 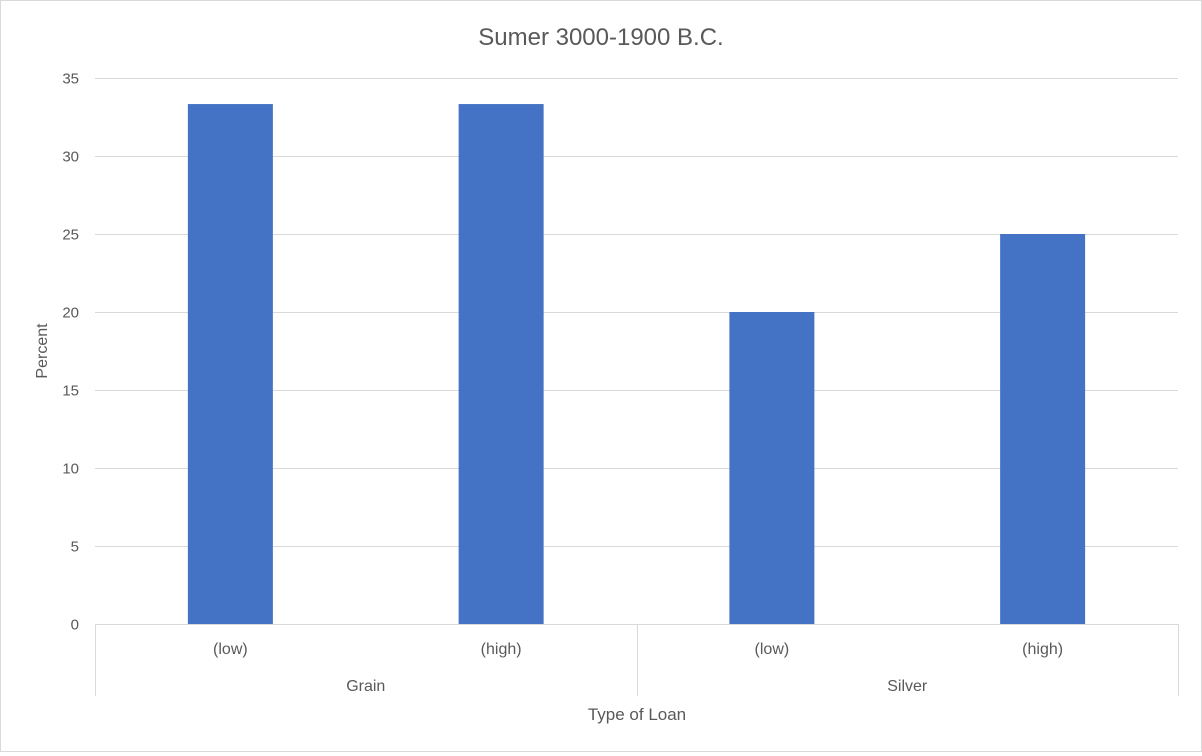 What do you see at coordinates (70, 157) in the screenshot?
I see `y-tick-label: 30` at bounding box center [70, 157].